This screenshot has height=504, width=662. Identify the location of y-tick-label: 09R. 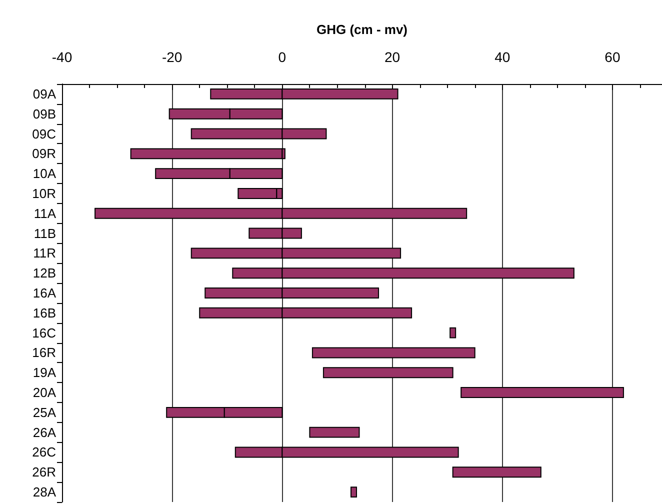
(44, 154).